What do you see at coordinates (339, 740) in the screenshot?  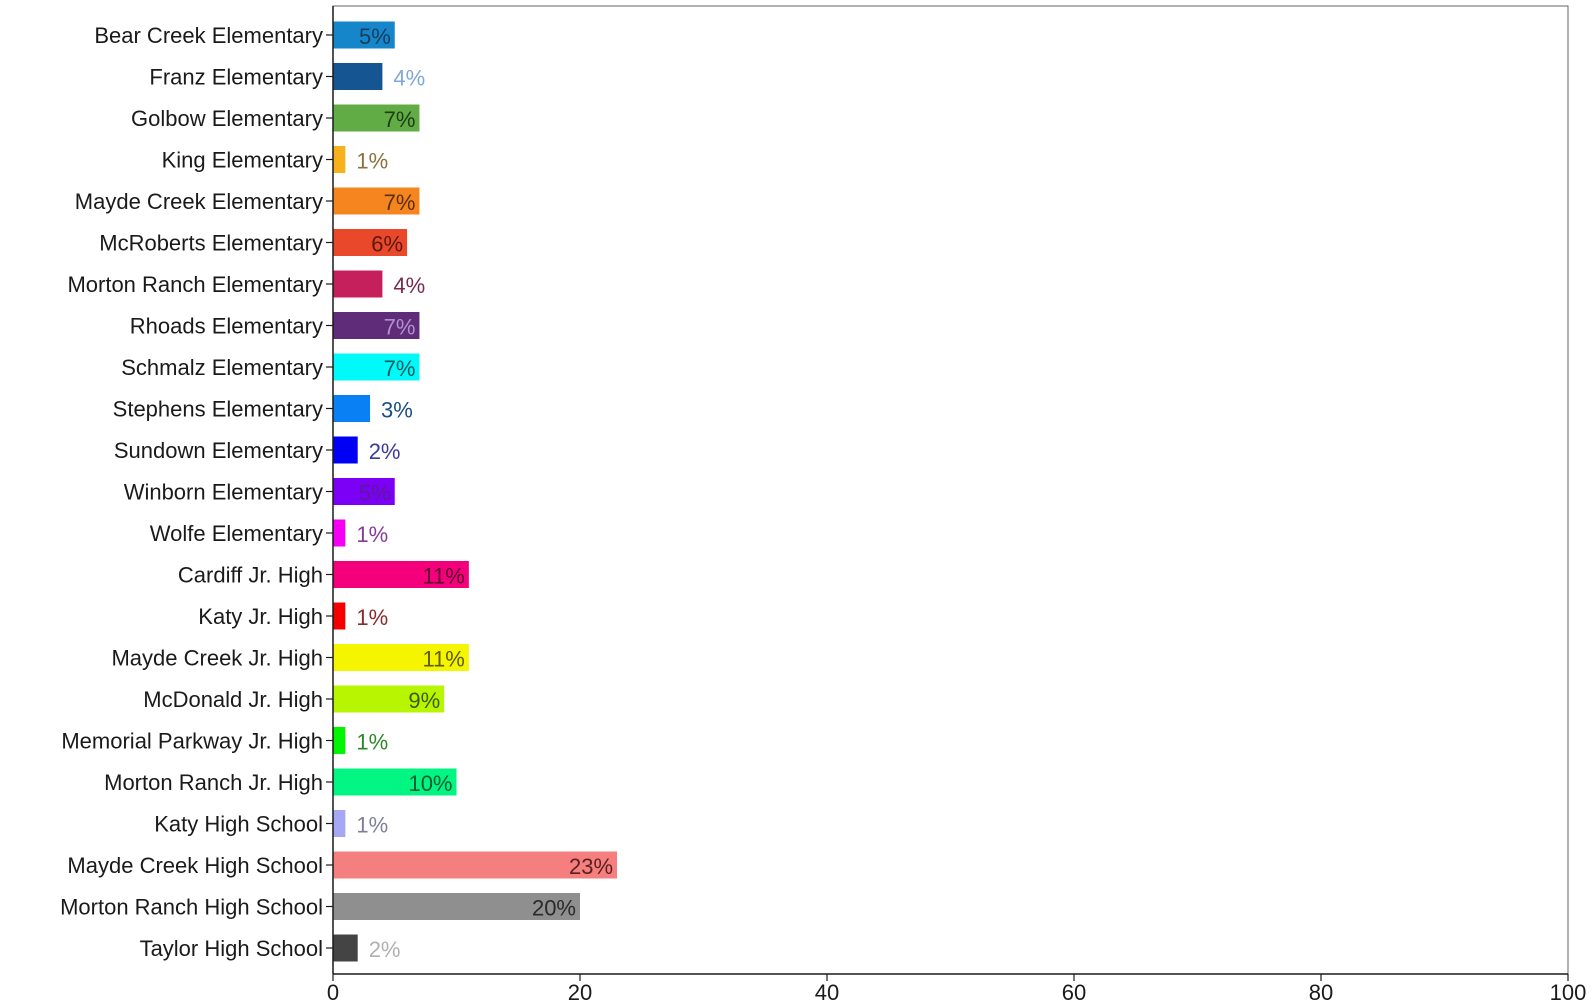 I see `bar-memorial-parkway-jr-high` at bounding box center [339, 740].